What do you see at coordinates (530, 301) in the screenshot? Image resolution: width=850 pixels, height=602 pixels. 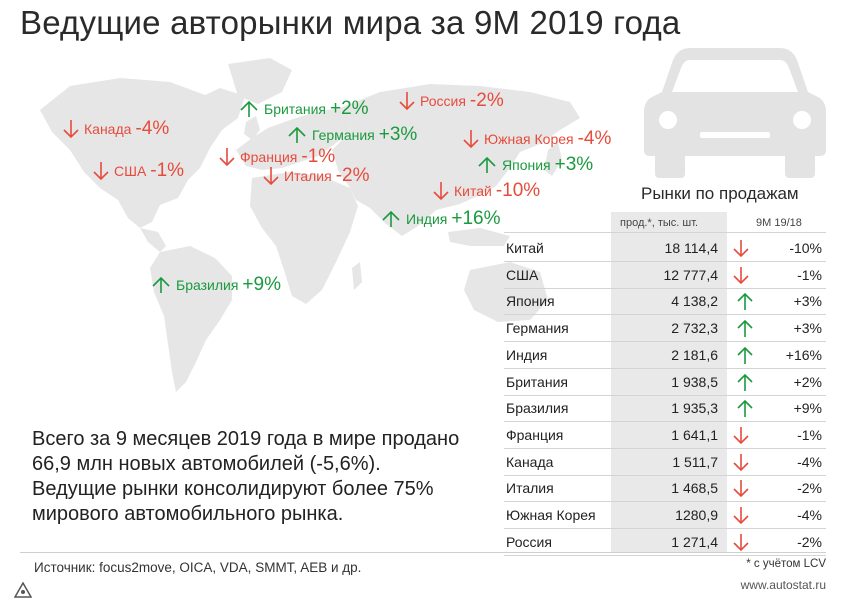 I see `row-market: Япония` at bounding box center [530, 301].